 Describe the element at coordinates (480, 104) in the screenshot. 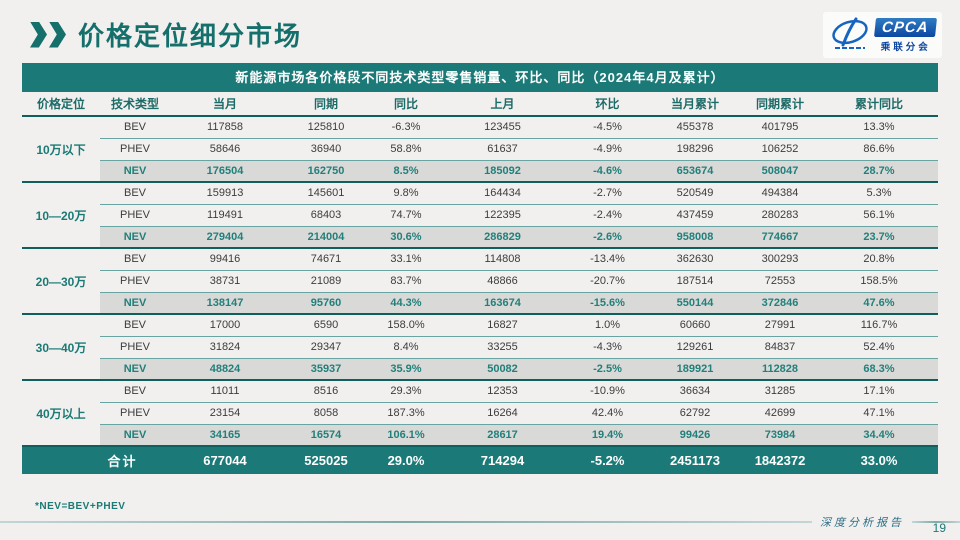

I see `table-header: 价格定位 技术类型 当月 同期 同比 上月 环比 当月累计 同期累计 累计同比` at that location.